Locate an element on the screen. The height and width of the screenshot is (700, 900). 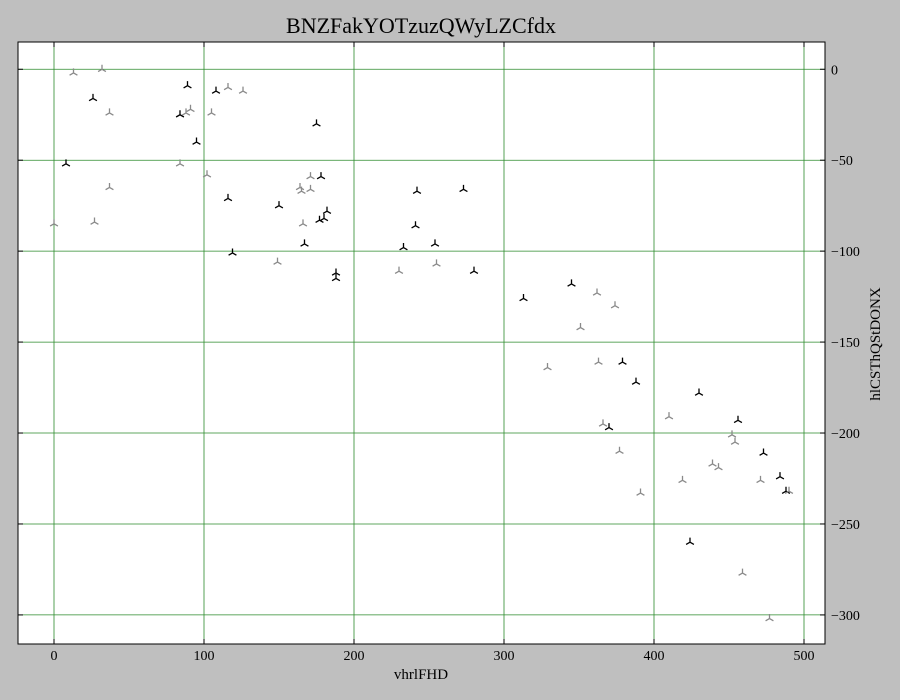
y-tick-label: −300 is located at coordinates (845, 616).